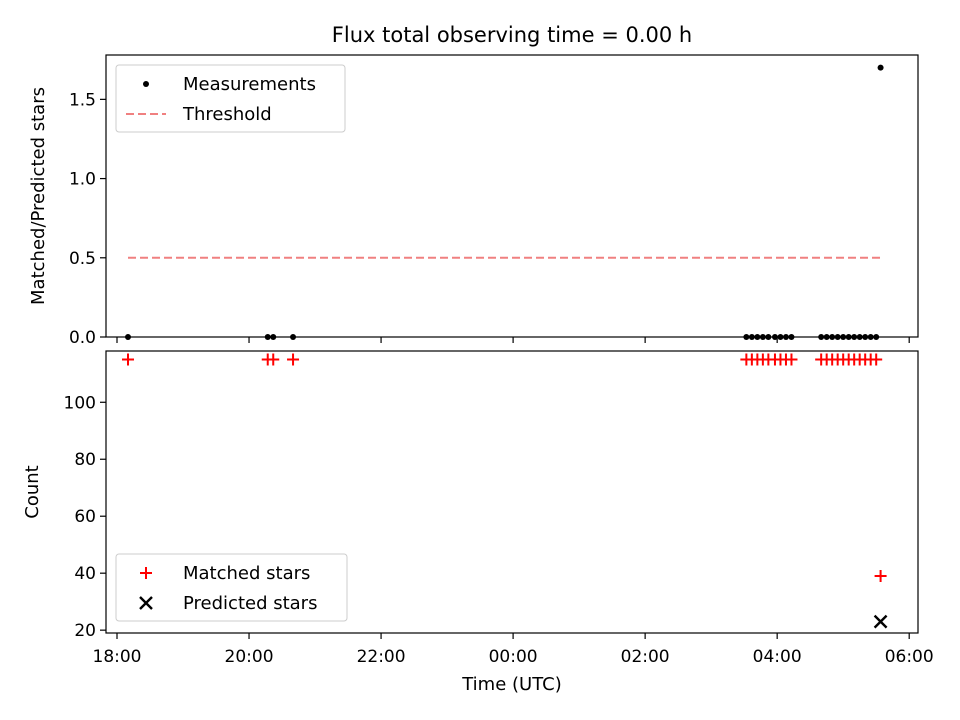  I want to click on y-tick-label: 80, so click(85, 460).